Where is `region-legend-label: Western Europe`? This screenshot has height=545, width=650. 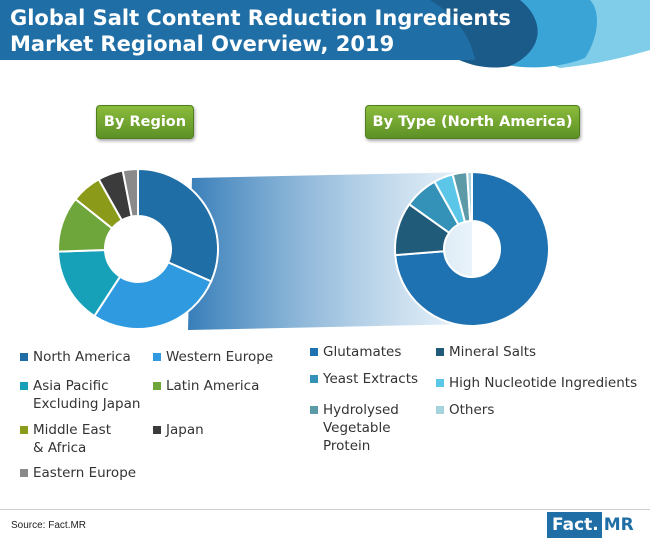 region-legend-label: Western Europe is located at coordinates (220, 357).